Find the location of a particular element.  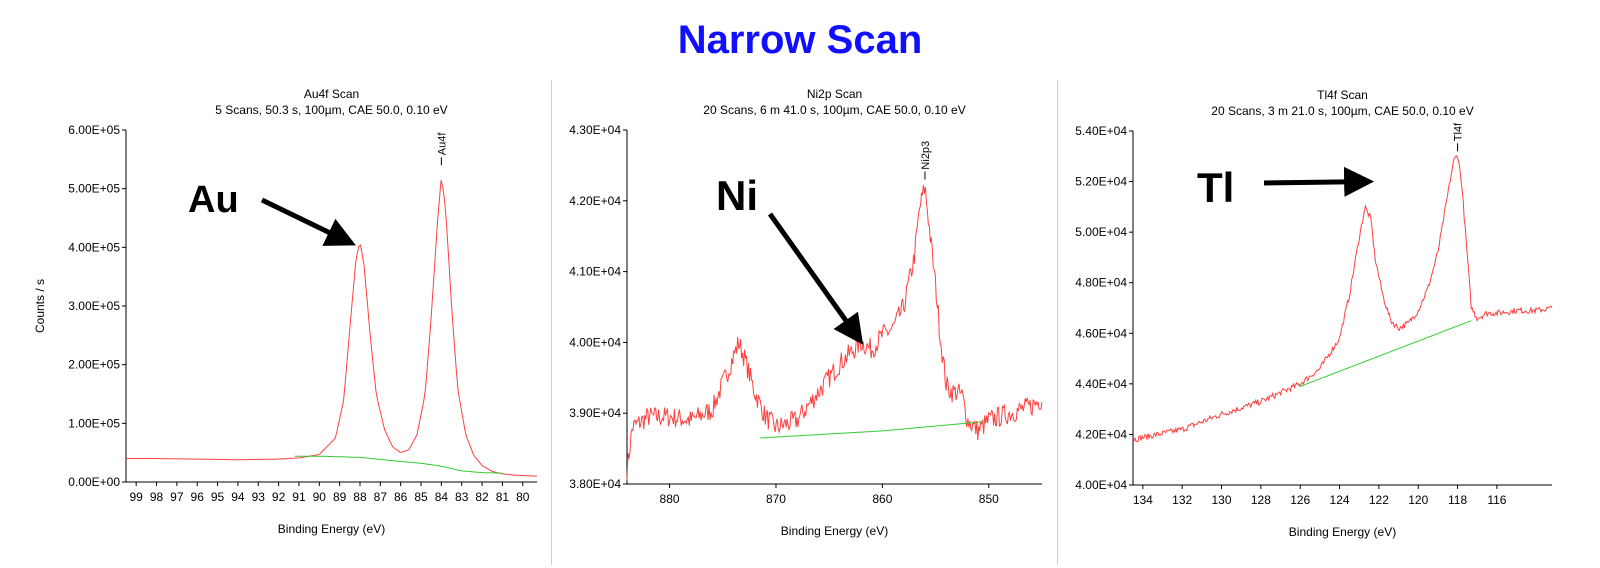

y-tick-label: 5.20E+04 is located at coordinates (1101, 182).